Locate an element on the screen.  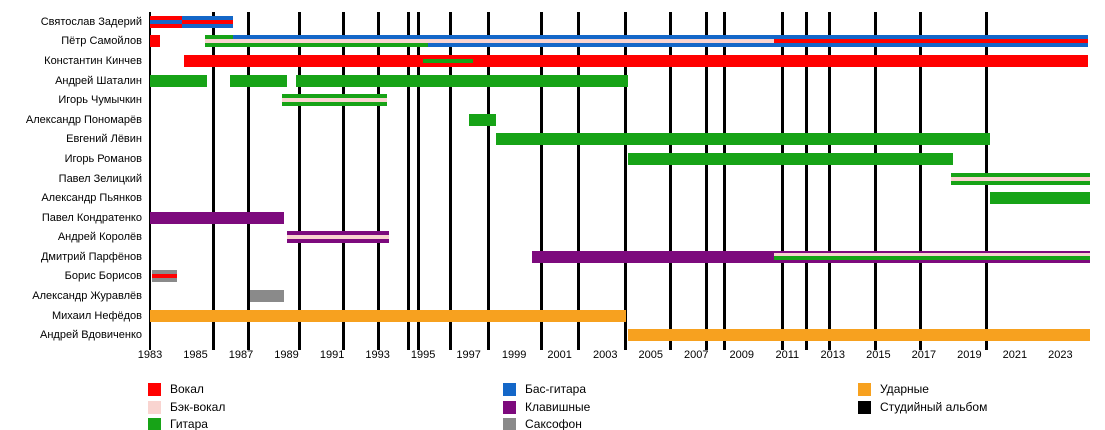
legend-swatch-blue is located at coordinates (509, 389).